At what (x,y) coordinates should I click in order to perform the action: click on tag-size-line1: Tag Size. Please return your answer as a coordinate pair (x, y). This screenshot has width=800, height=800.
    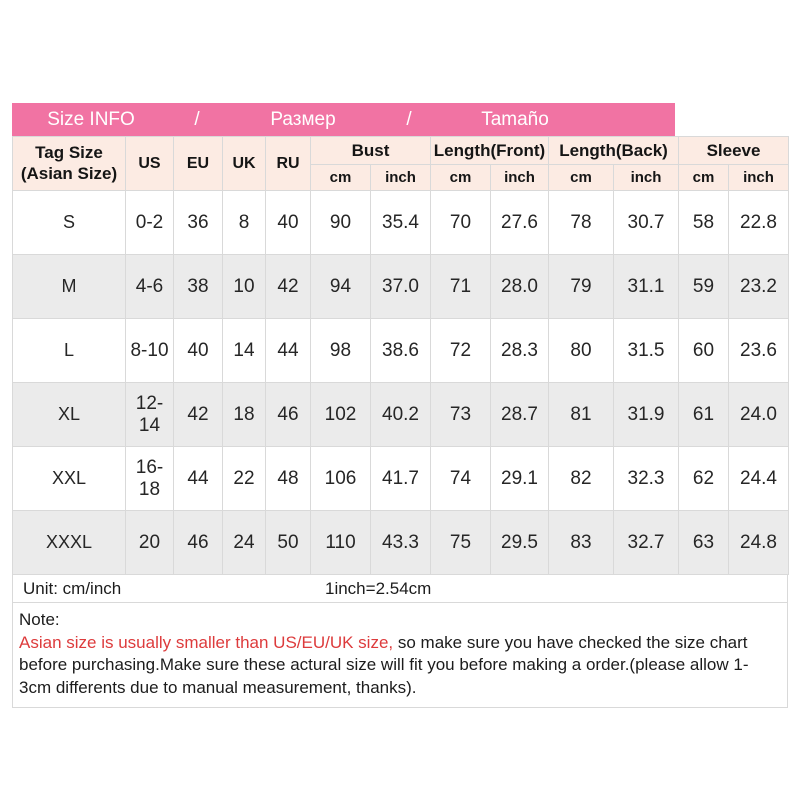
    Looking at the image, I should click on (69, 153).